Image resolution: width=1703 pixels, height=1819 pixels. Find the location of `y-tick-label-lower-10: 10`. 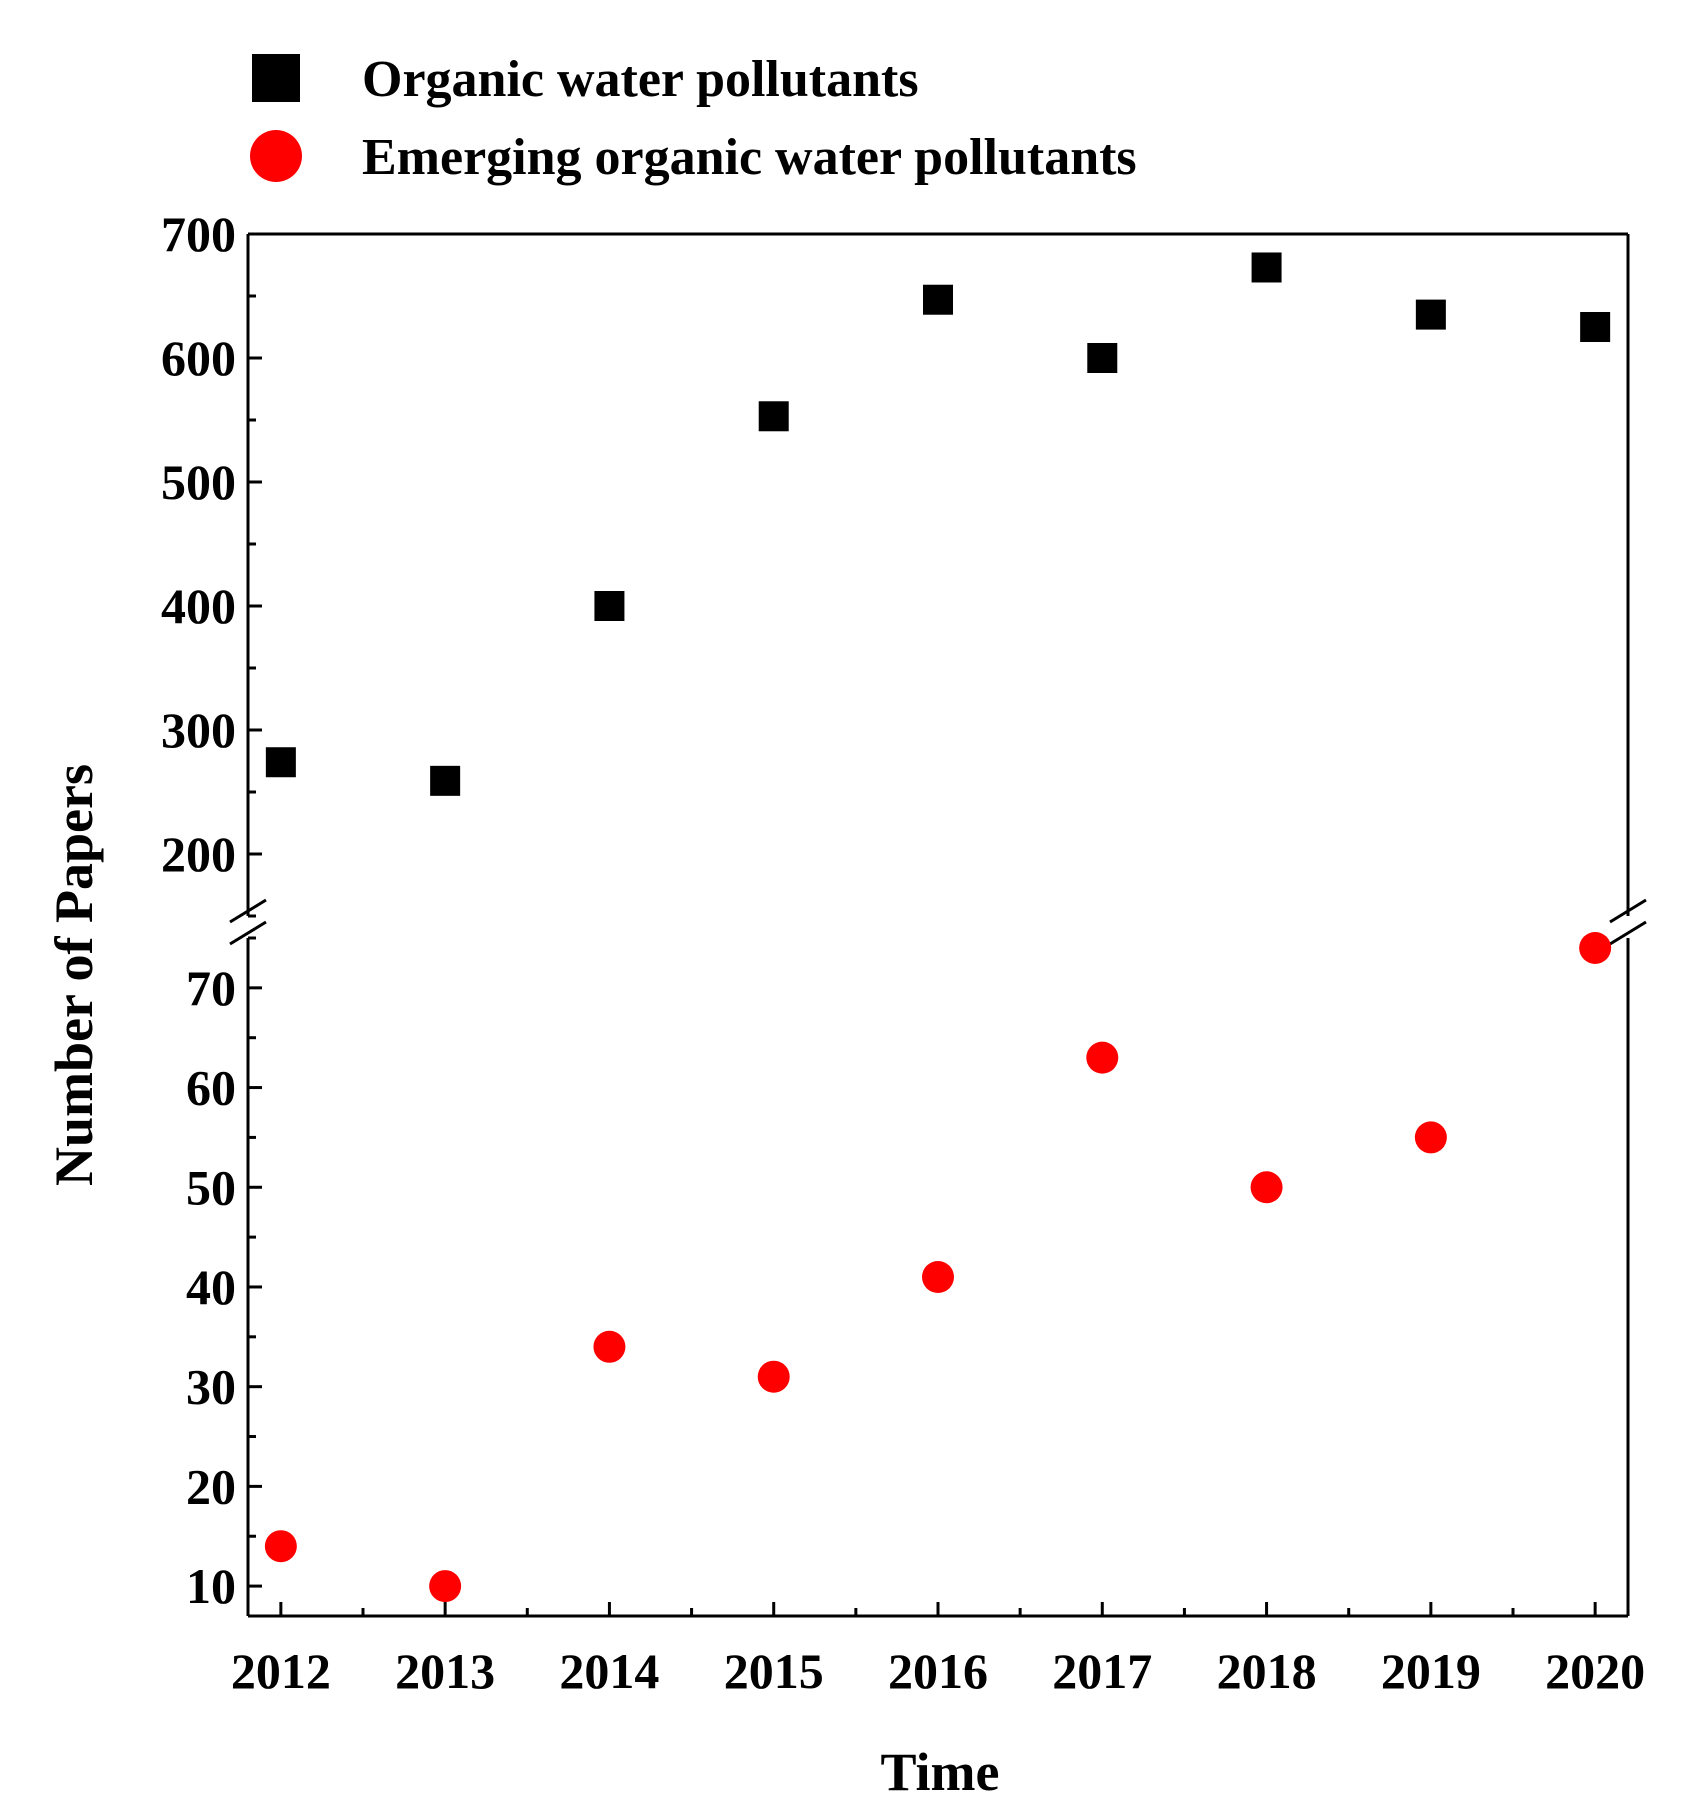

y-tick-label-lower-10: 10 is located at coordinates (211, 1586).